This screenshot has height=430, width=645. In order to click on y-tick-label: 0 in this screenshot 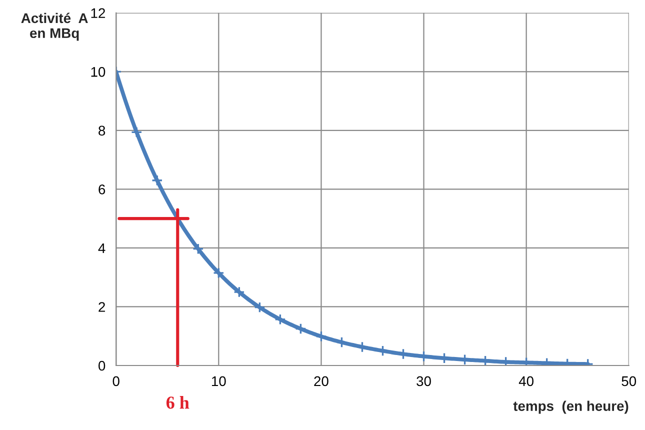, I will do `click(102, 365)`.